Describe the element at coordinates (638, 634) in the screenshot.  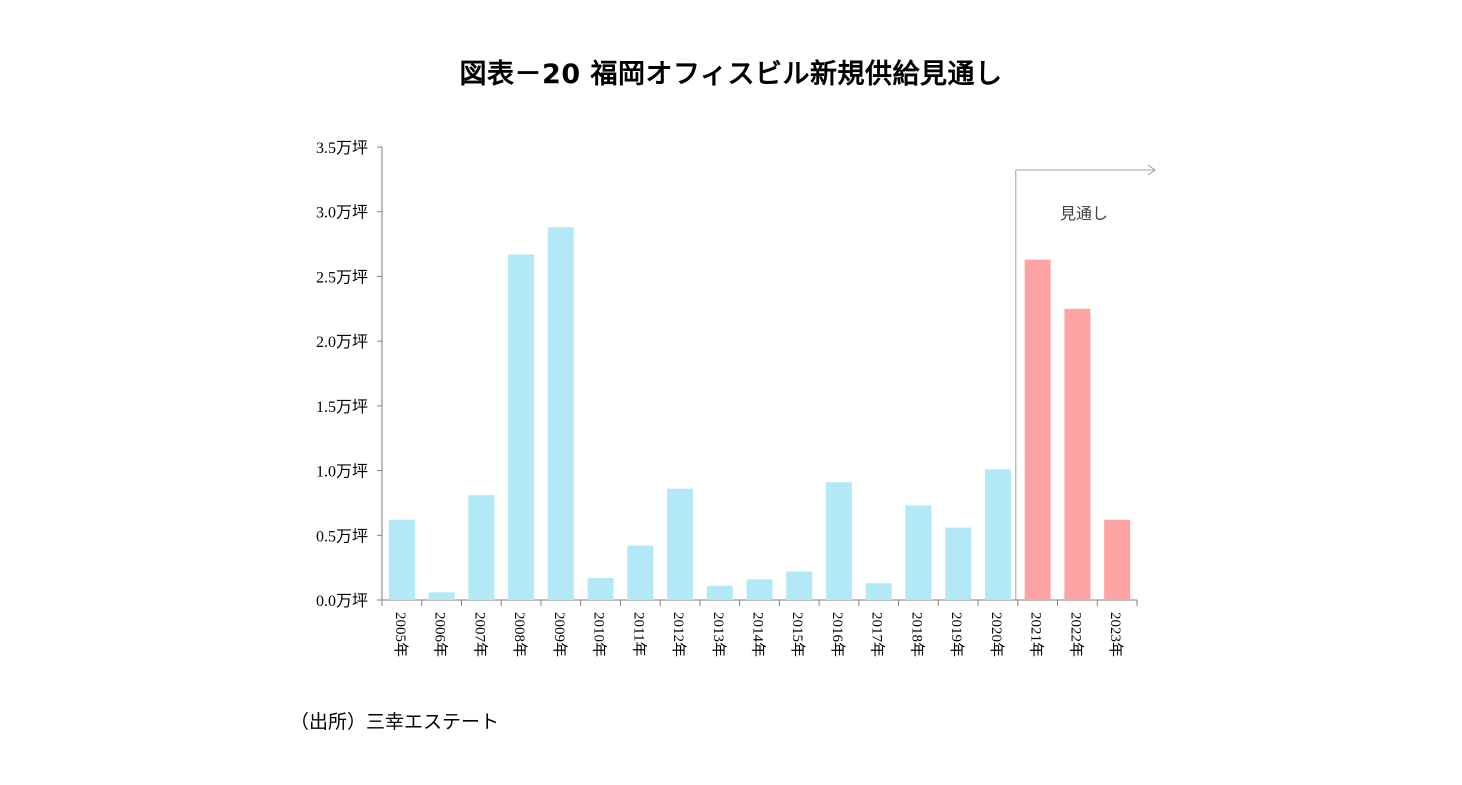
I see `x-tick-label: 2011年` at that location.